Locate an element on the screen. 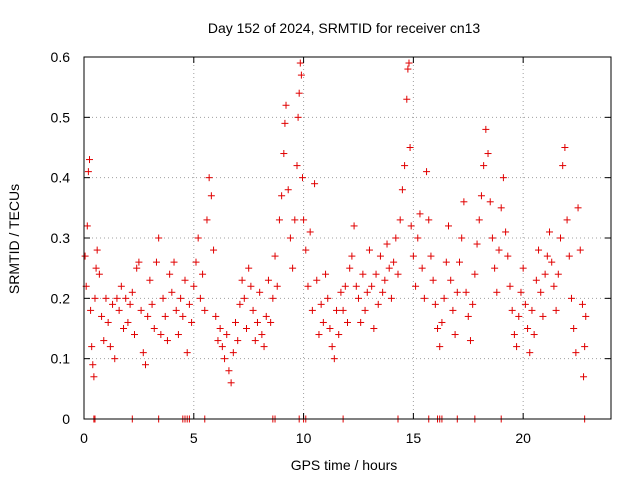 This screenshot has height=480, width=640. x-tick-label: 20 is located at coordinates (523, 438).